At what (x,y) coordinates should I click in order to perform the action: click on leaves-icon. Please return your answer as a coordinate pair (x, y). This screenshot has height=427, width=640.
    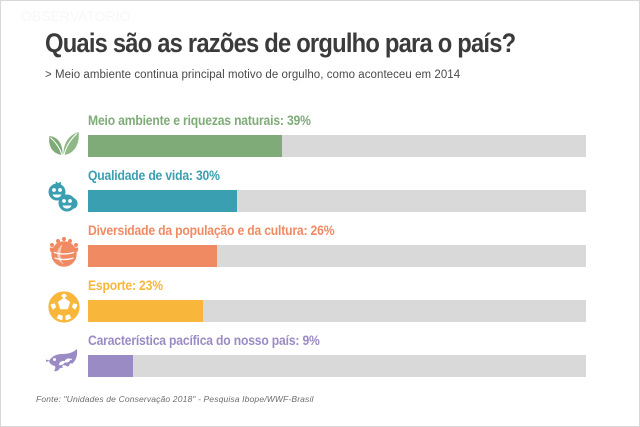
    Looking at the image, I should click on (64, 142).